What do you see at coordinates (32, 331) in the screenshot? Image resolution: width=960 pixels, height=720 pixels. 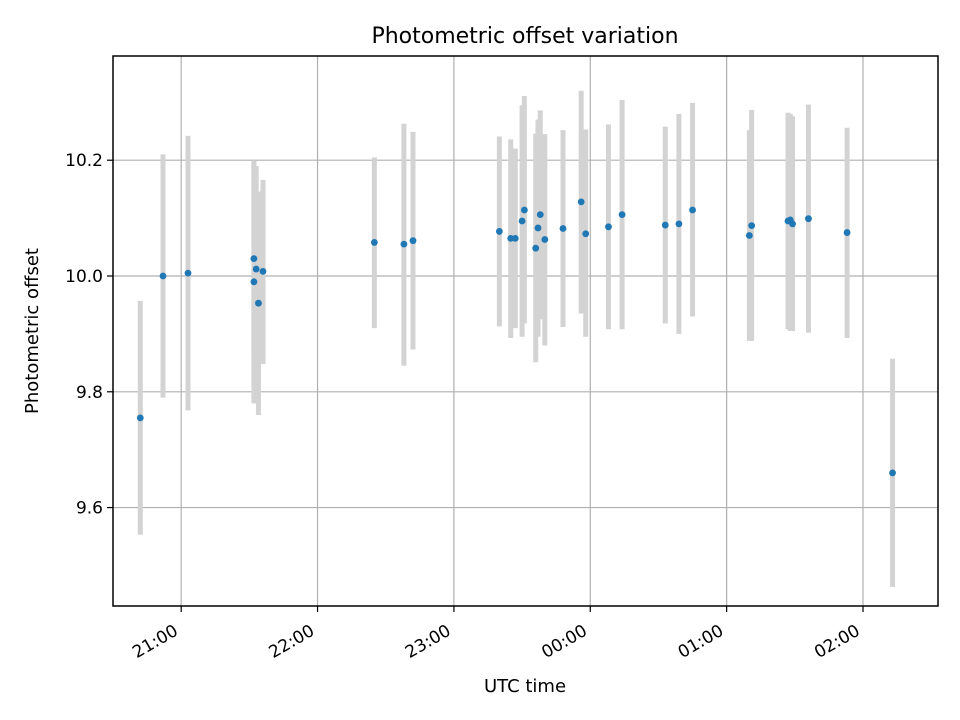 I see `y-axis-label: Photometric offset` at bounding box center [32, 331].